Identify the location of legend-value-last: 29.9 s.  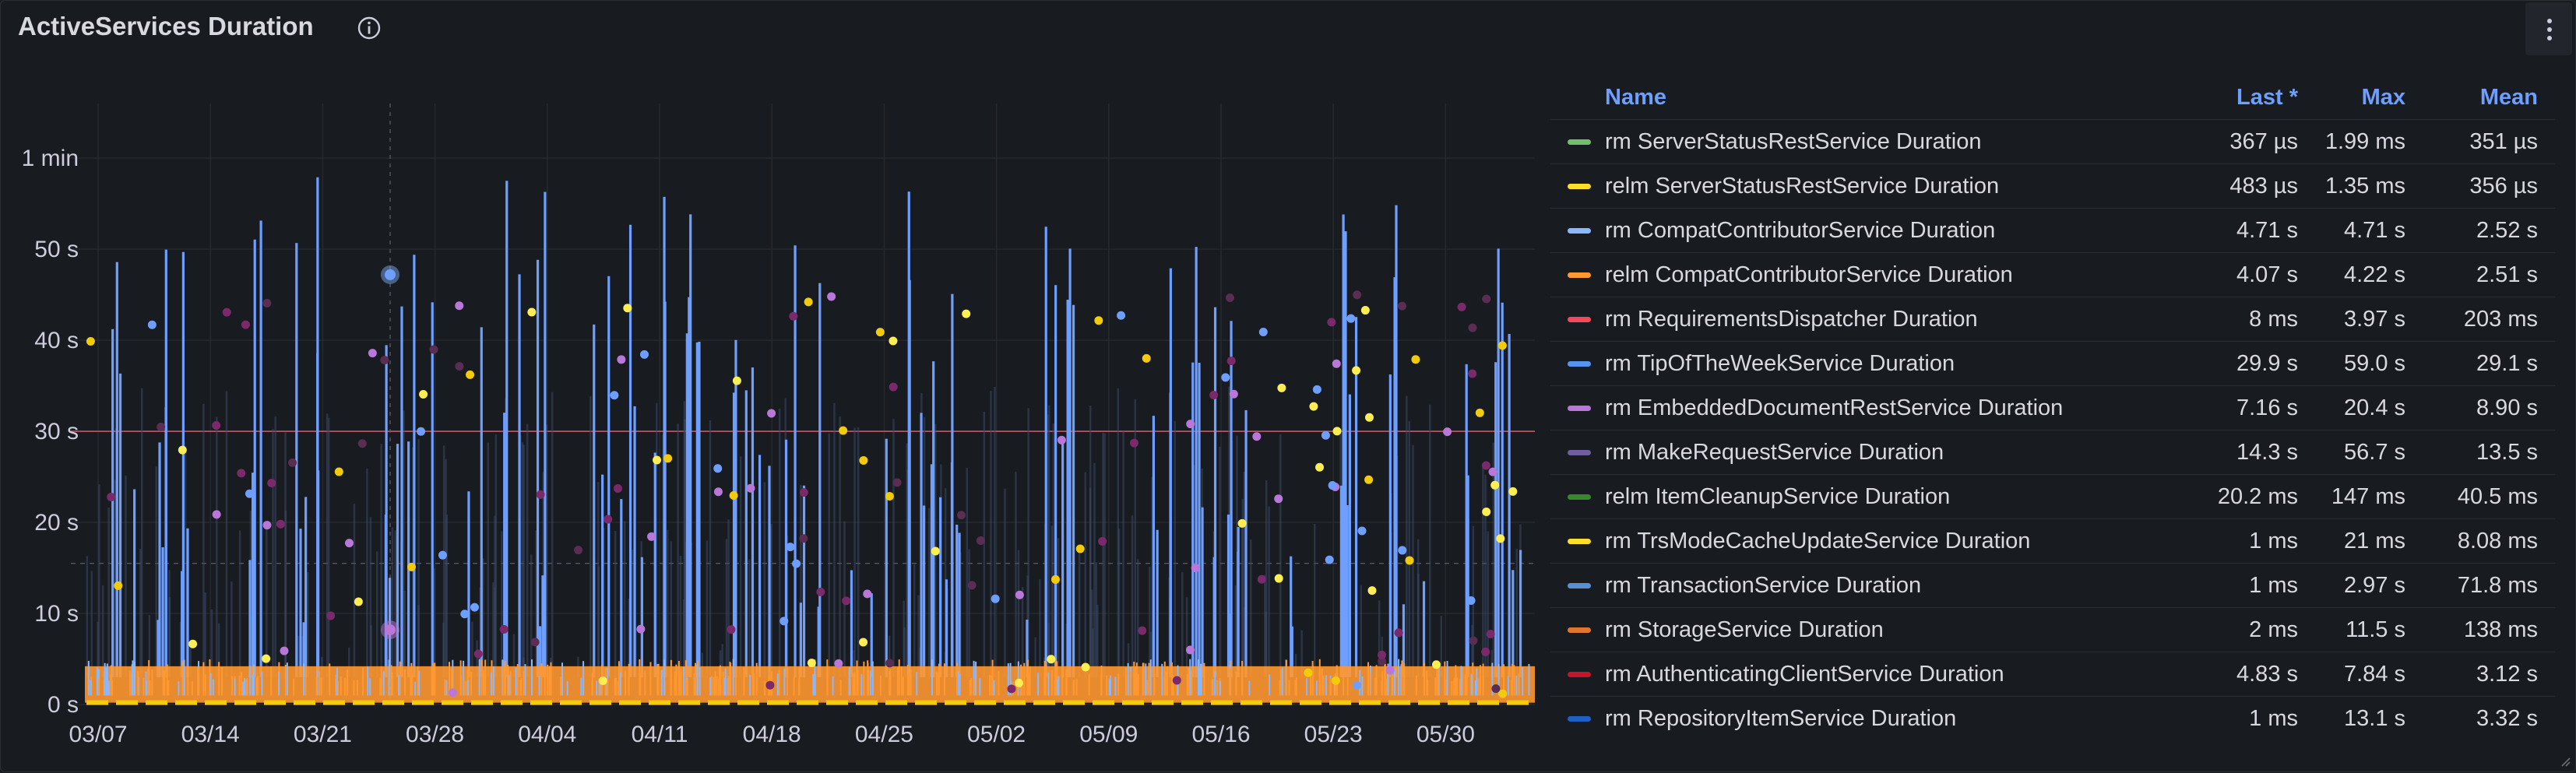
(2267, 363).